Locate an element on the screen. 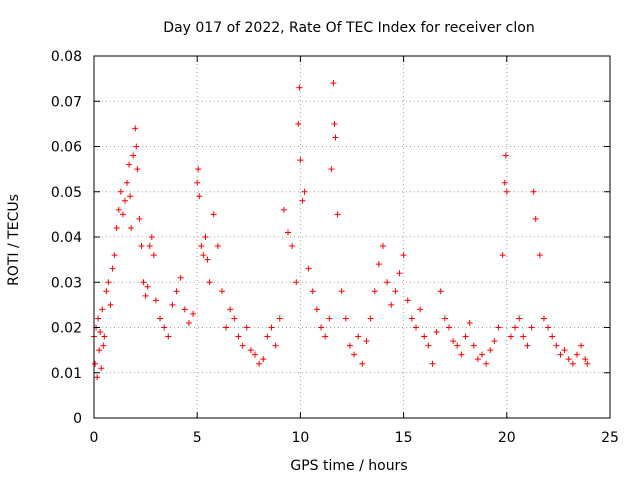 This screenshot has width=640, height=480. x-tick-label: 20 is located at coordinates (507, 438).